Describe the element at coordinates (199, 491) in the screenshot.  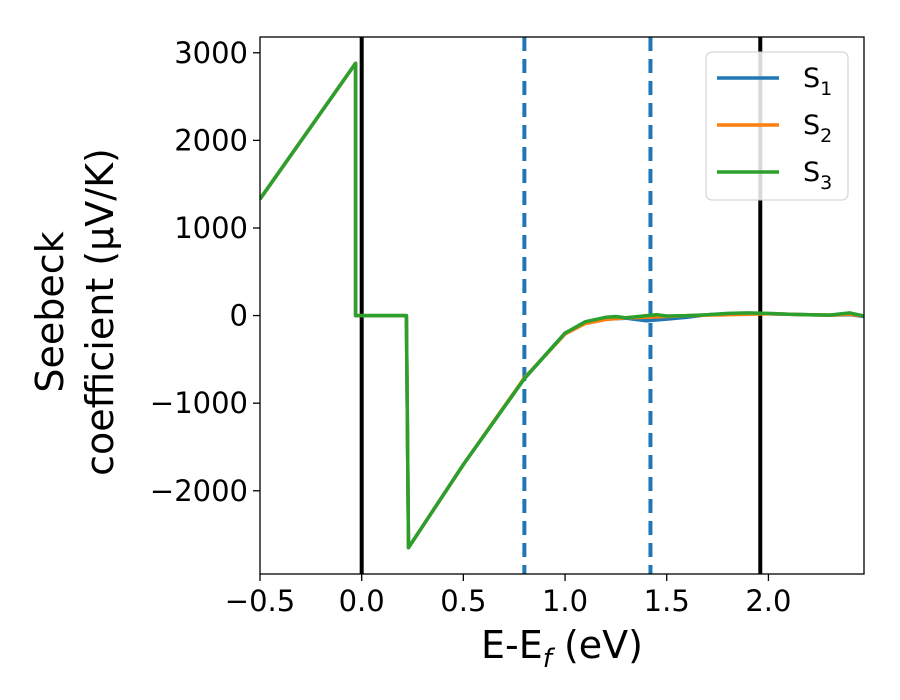
I see `y-tick-label: −2000` at that location.